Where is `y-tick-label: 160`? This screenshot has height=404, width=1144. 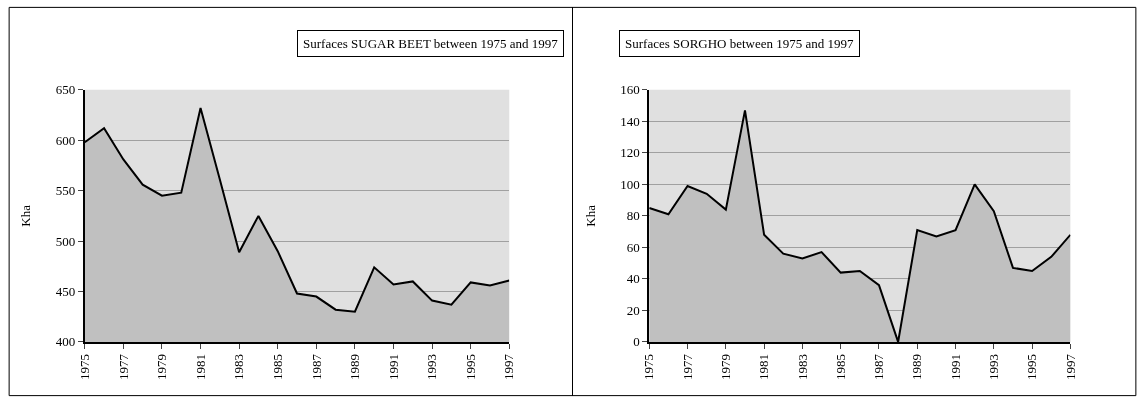
y-tick-label: 160 is located at coordinates (630, 90).